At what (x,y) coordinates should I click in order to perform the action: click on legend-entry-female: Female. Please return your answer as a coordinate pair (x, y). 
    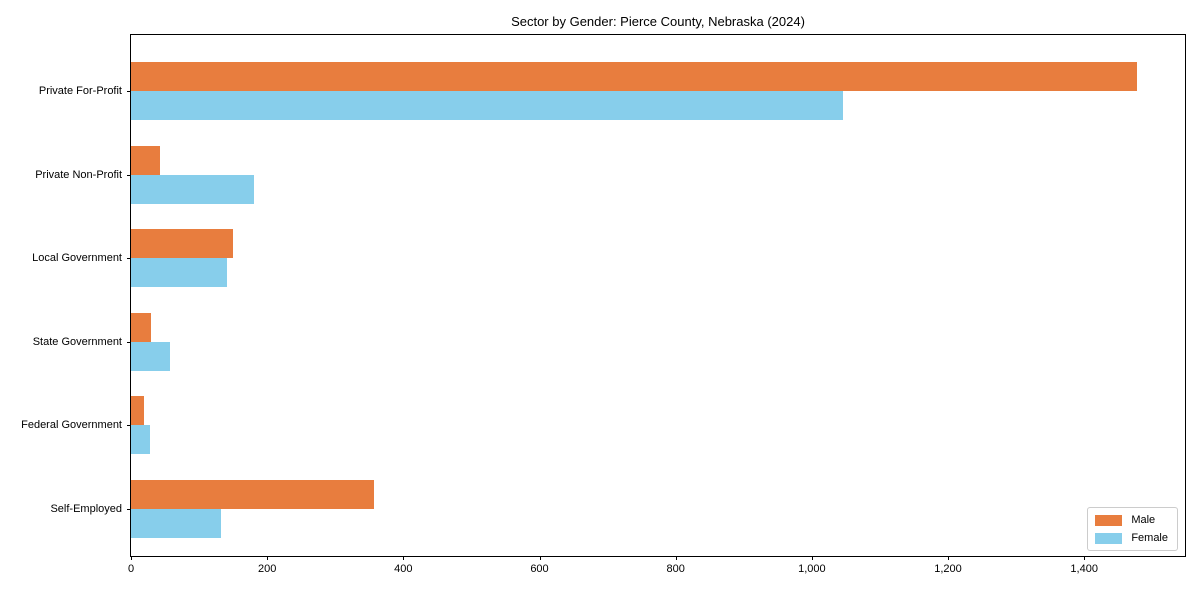
    Looking at the image, I should click on (1131, 538).